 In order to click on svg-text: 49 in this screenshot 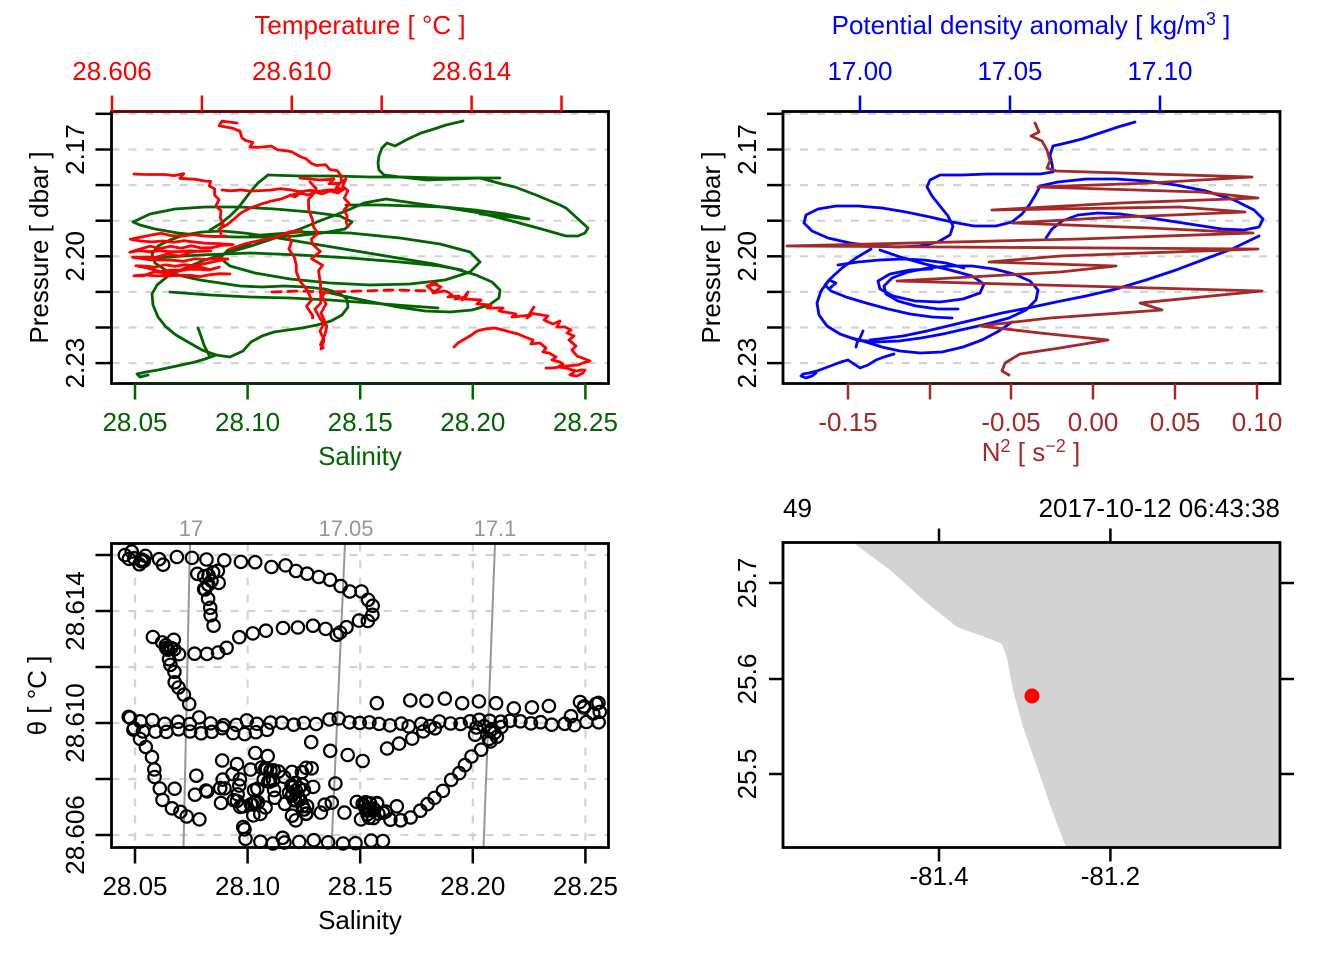, I will do `click(797, 508)`.